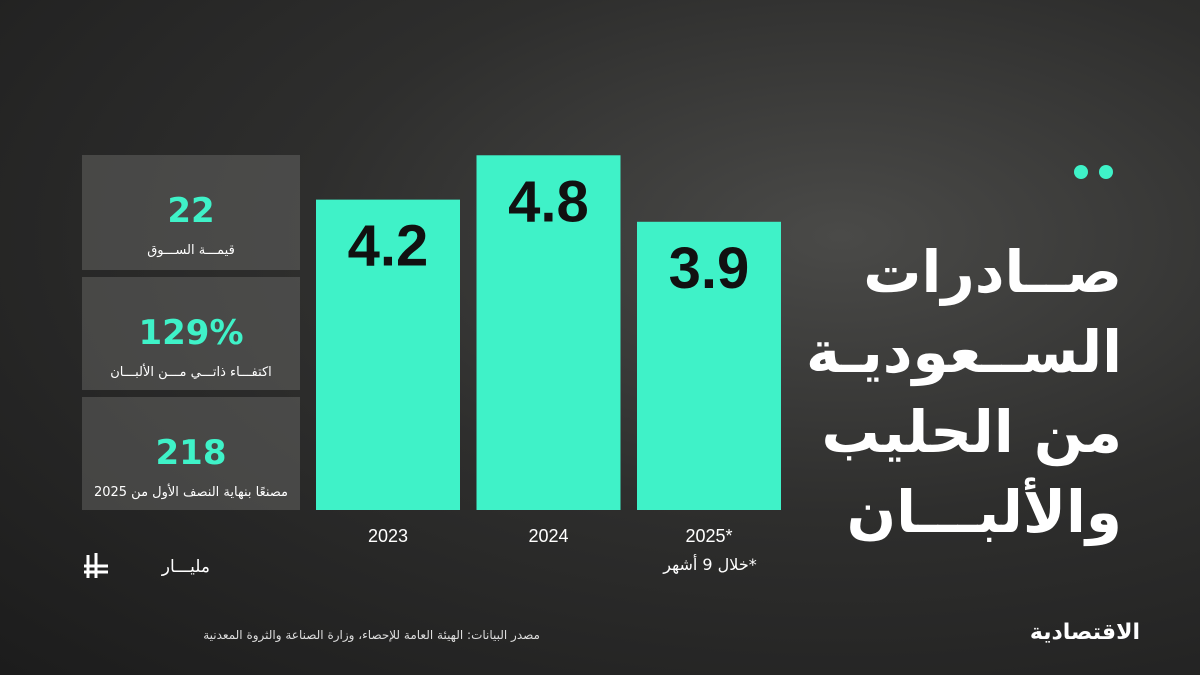 The height and width of the screenshot is (675, 1200). Describe the element at coordinates (388, 536) in the screenshot. I see `x-tick-label: 2023` at that location.